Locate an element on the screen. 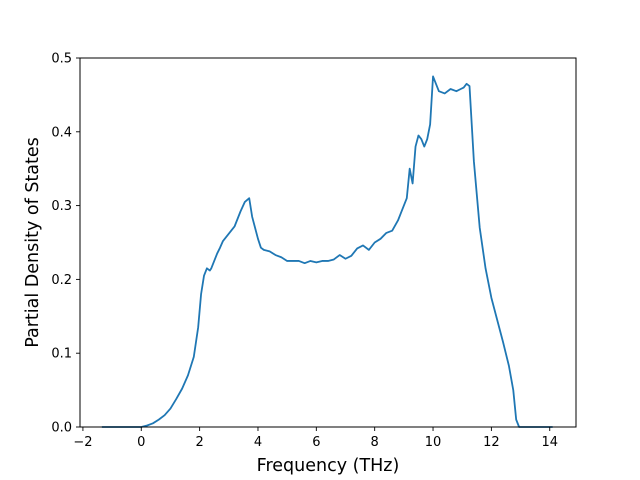 The width and height of the screenshot is (640, 480). y-tick-label: 0.1 is located at coordinates (61, 354).